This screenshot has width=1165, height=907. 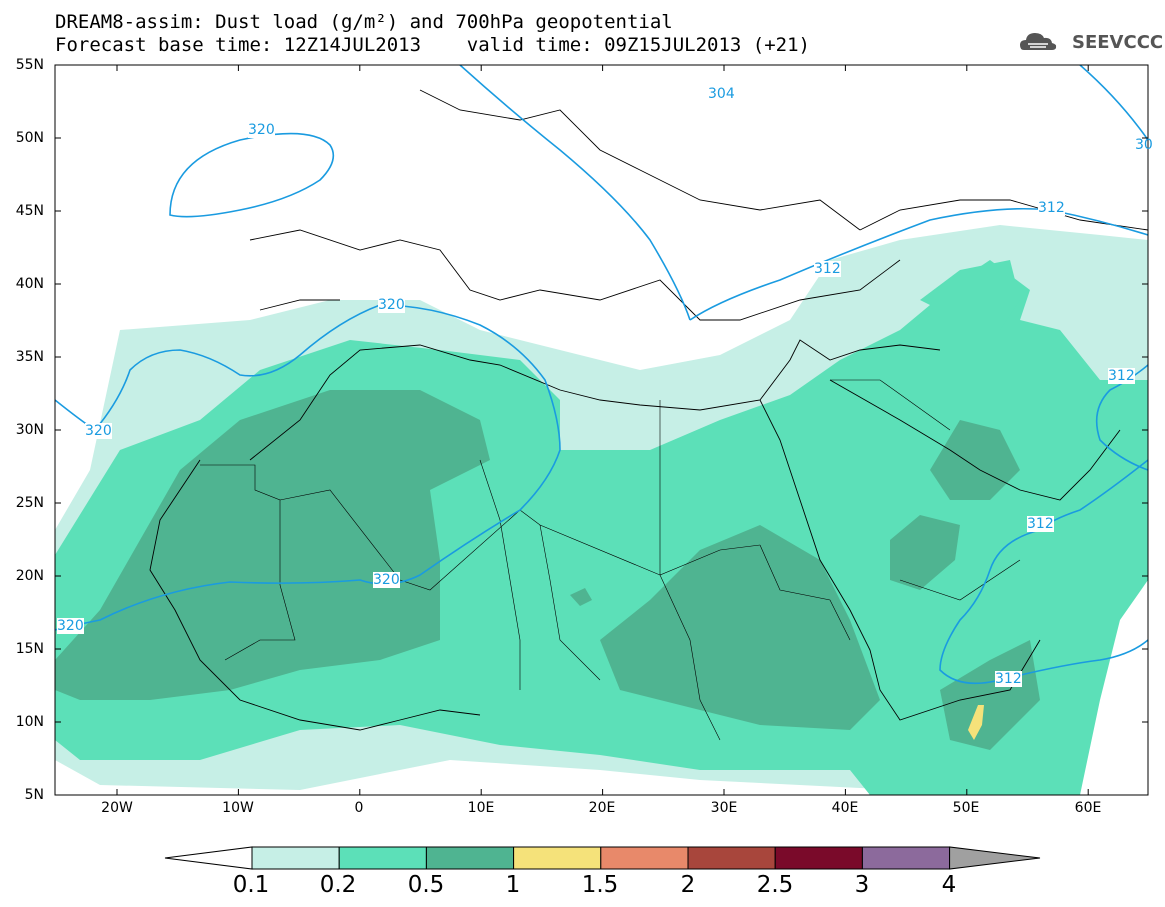 I want to click on coastline, so click(x=595, y=400).